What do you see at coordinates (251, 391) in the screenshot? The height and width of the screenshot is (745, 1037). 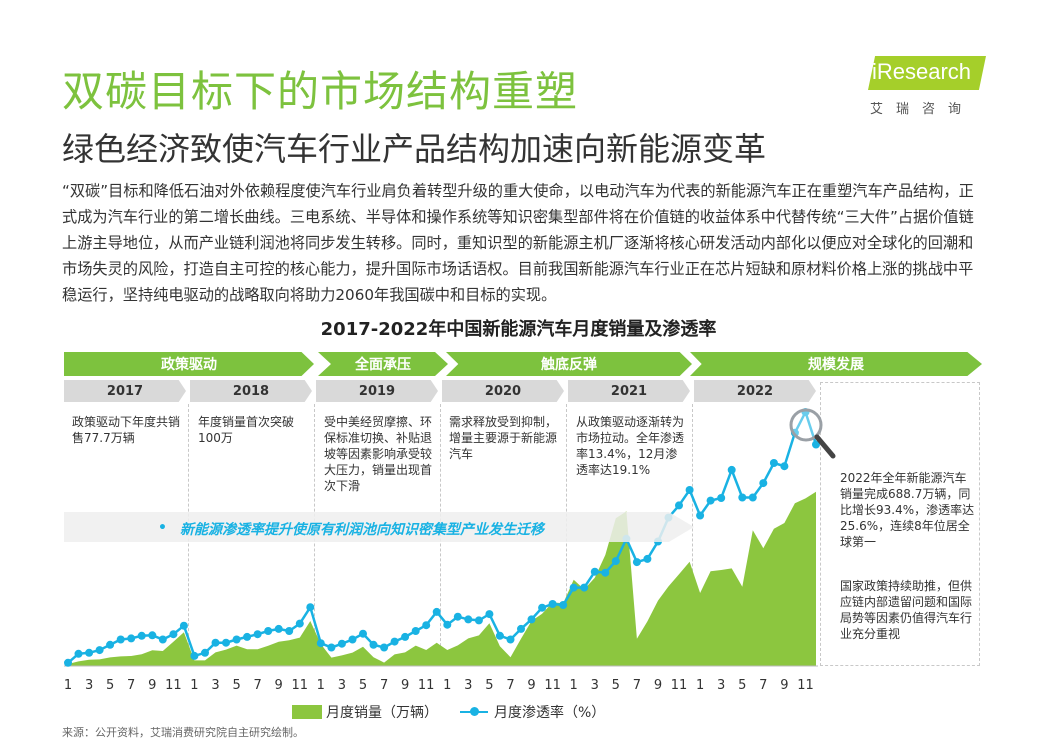 I see `year-2018: 2018` at bounding box center [251, 391].